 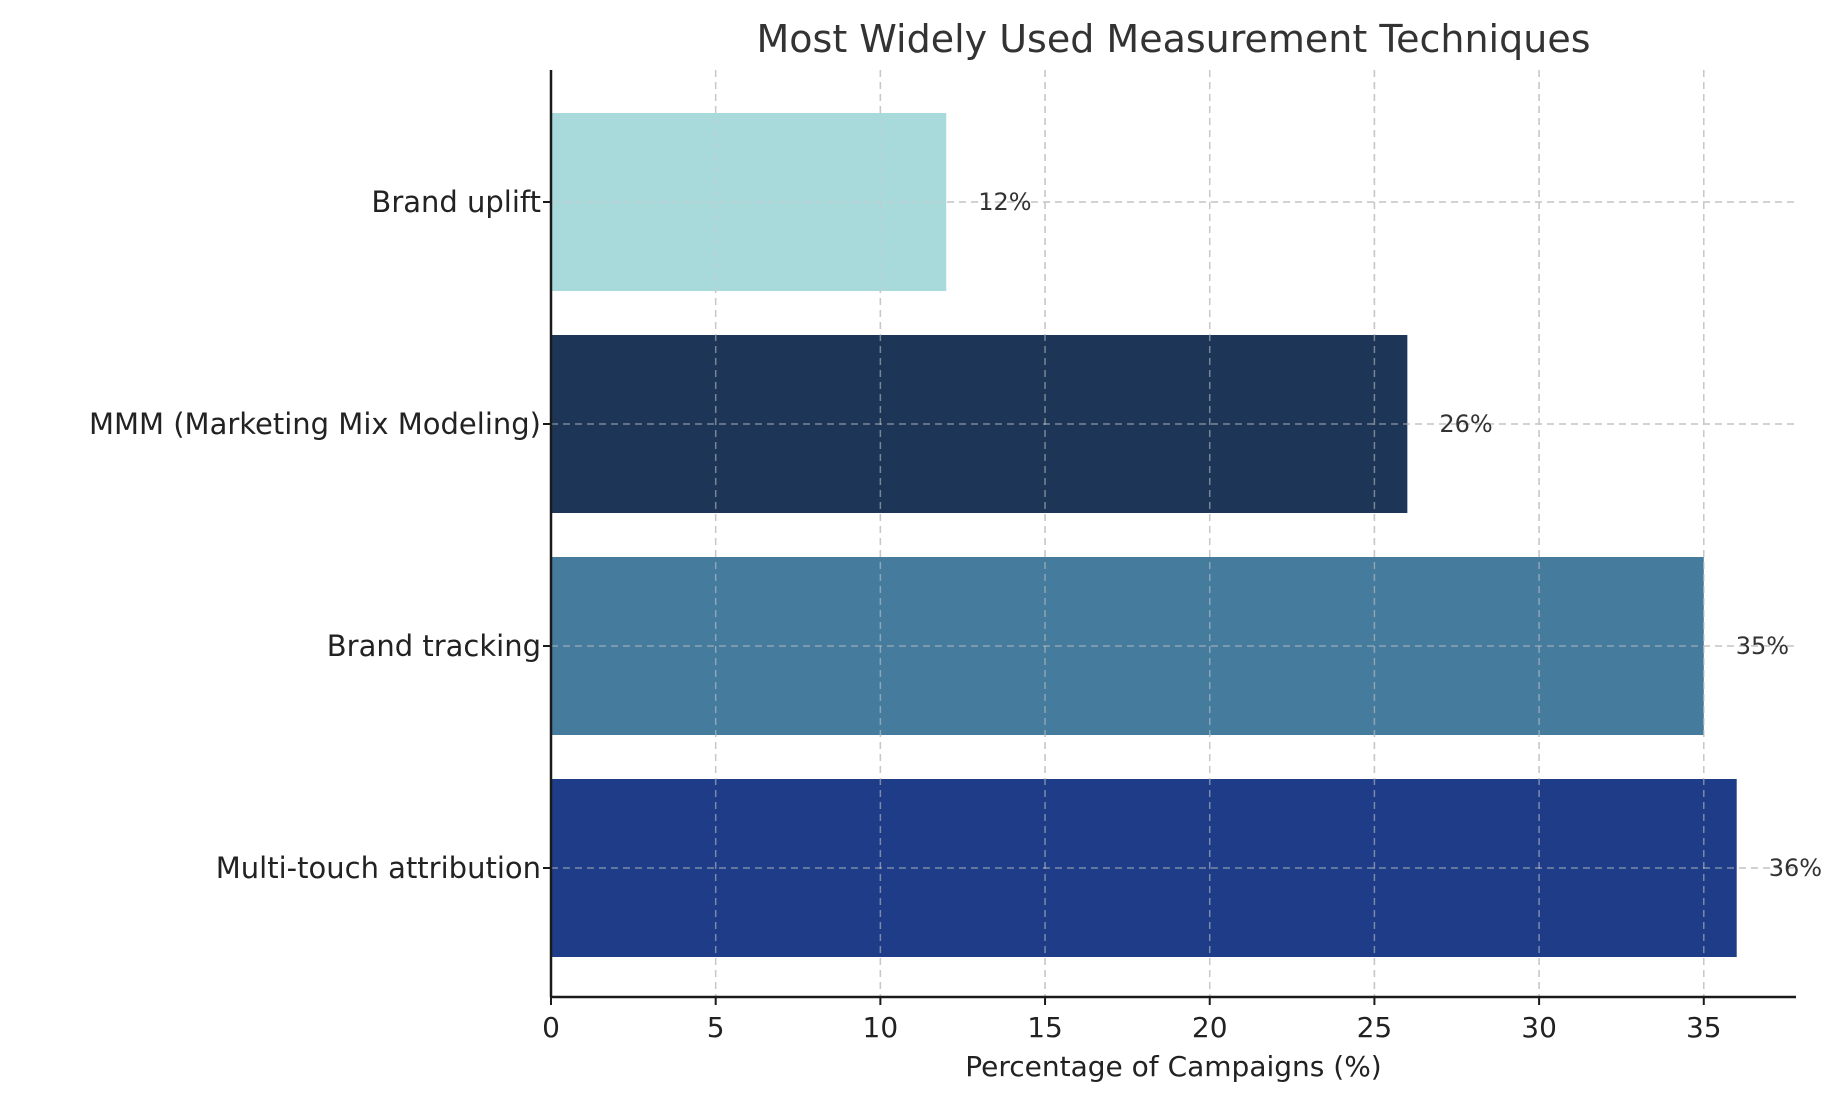 I want to click on value-label: 36%, so click(x=1795, y=868).